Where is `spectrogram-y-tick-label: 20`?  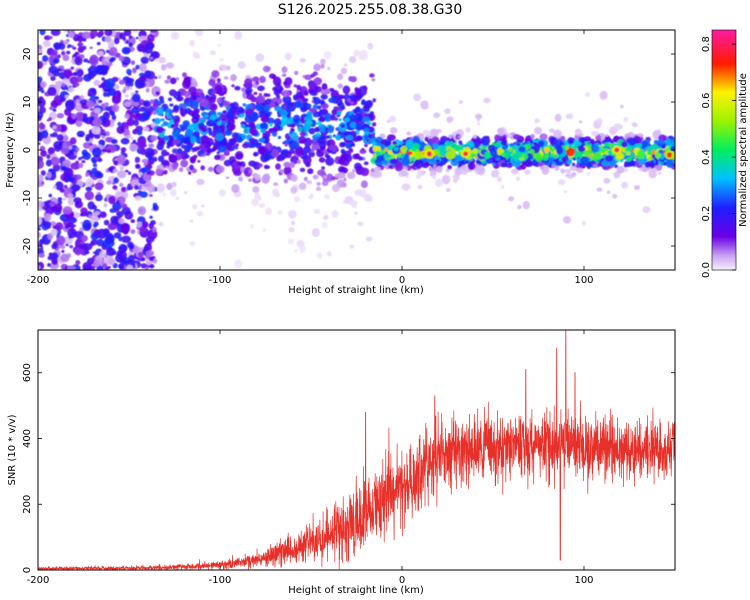 spectrogram-y-tick-label: 20 is located at coordinates (27, 54).